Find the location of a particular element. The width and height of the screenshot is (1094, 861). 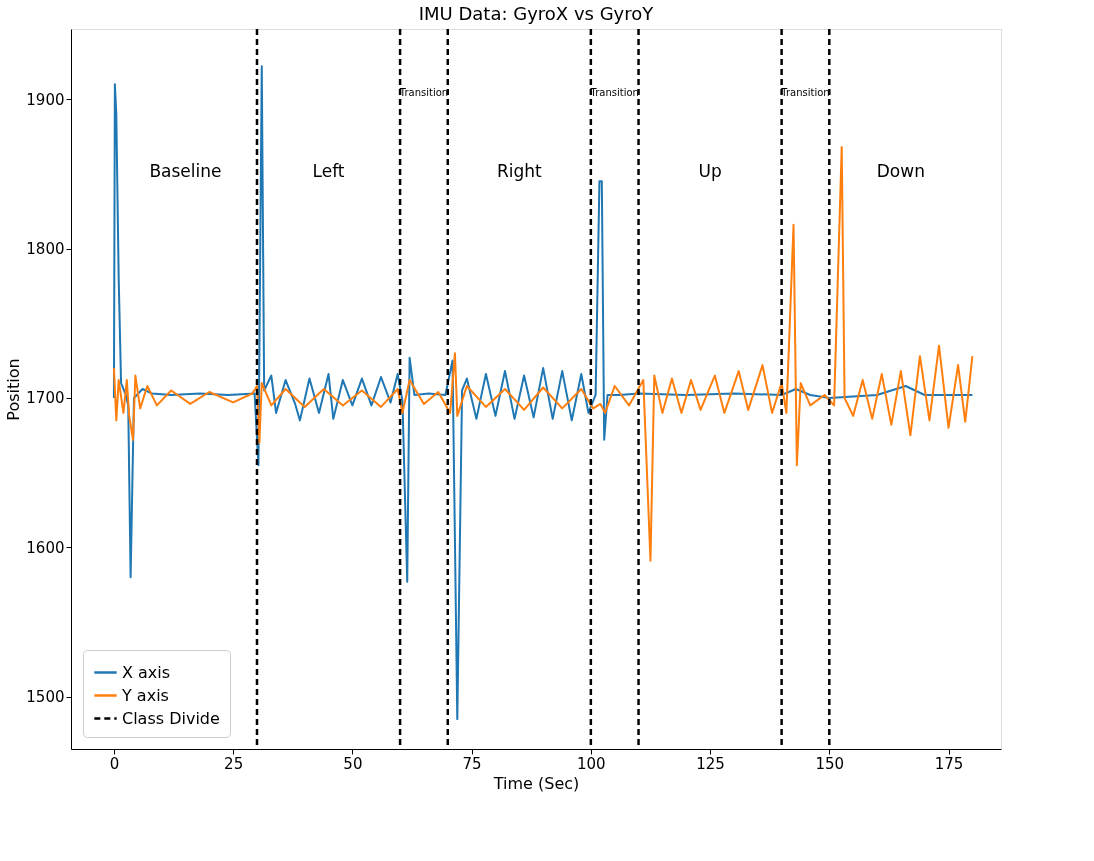

x-tick-label: 100 is located at coordinates (591, 763).